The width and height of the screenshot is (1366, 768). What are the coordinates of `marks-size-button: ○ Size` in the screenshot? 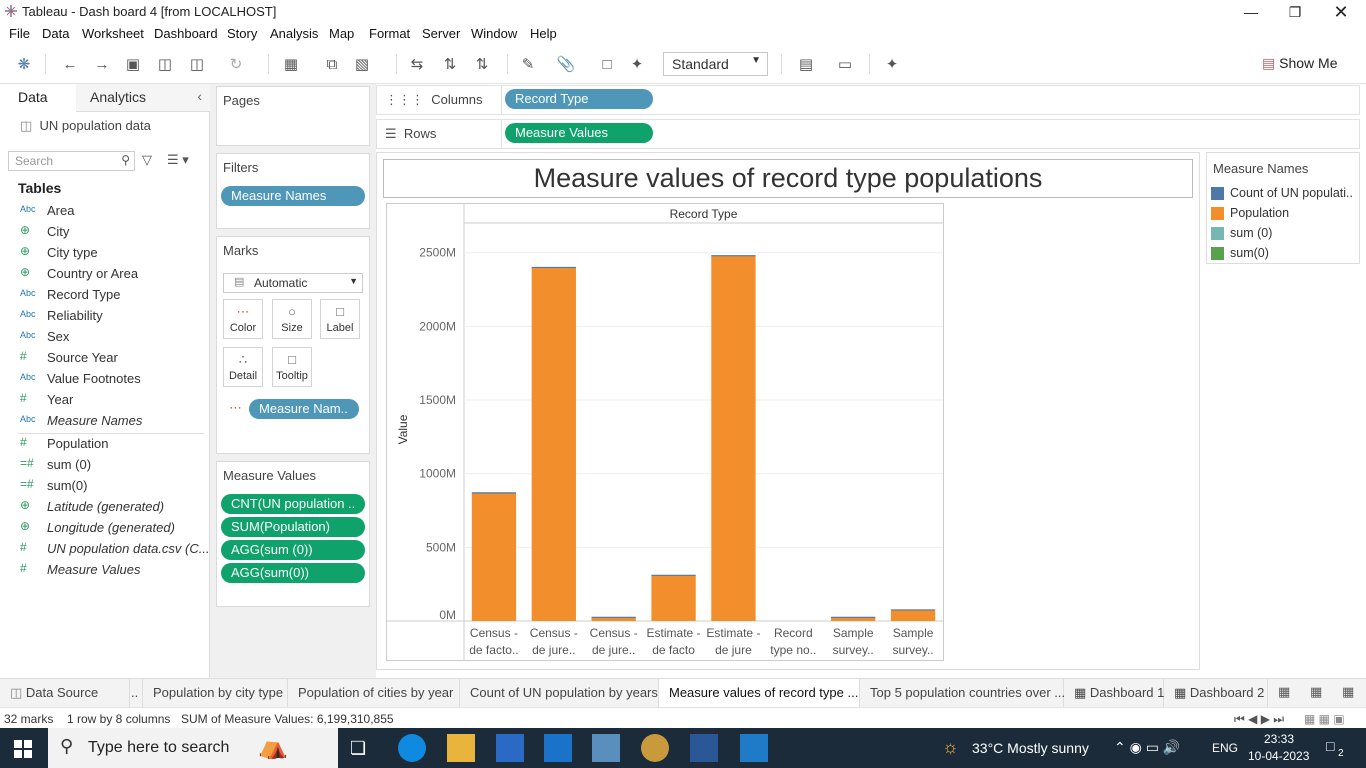 It's located at (292, 319).